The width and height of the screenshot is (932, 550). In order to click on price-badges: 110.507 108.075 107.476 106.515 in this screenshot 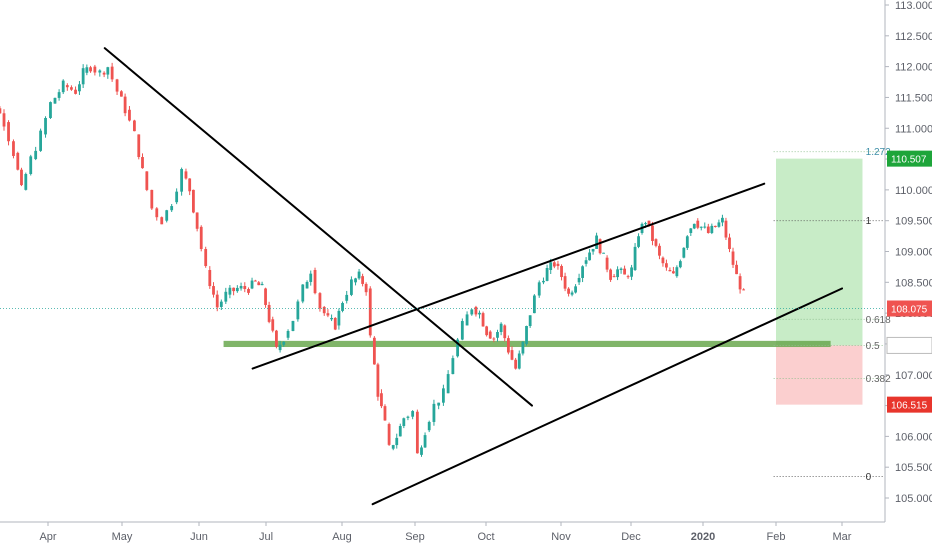, I will do `click(909, 281)`.